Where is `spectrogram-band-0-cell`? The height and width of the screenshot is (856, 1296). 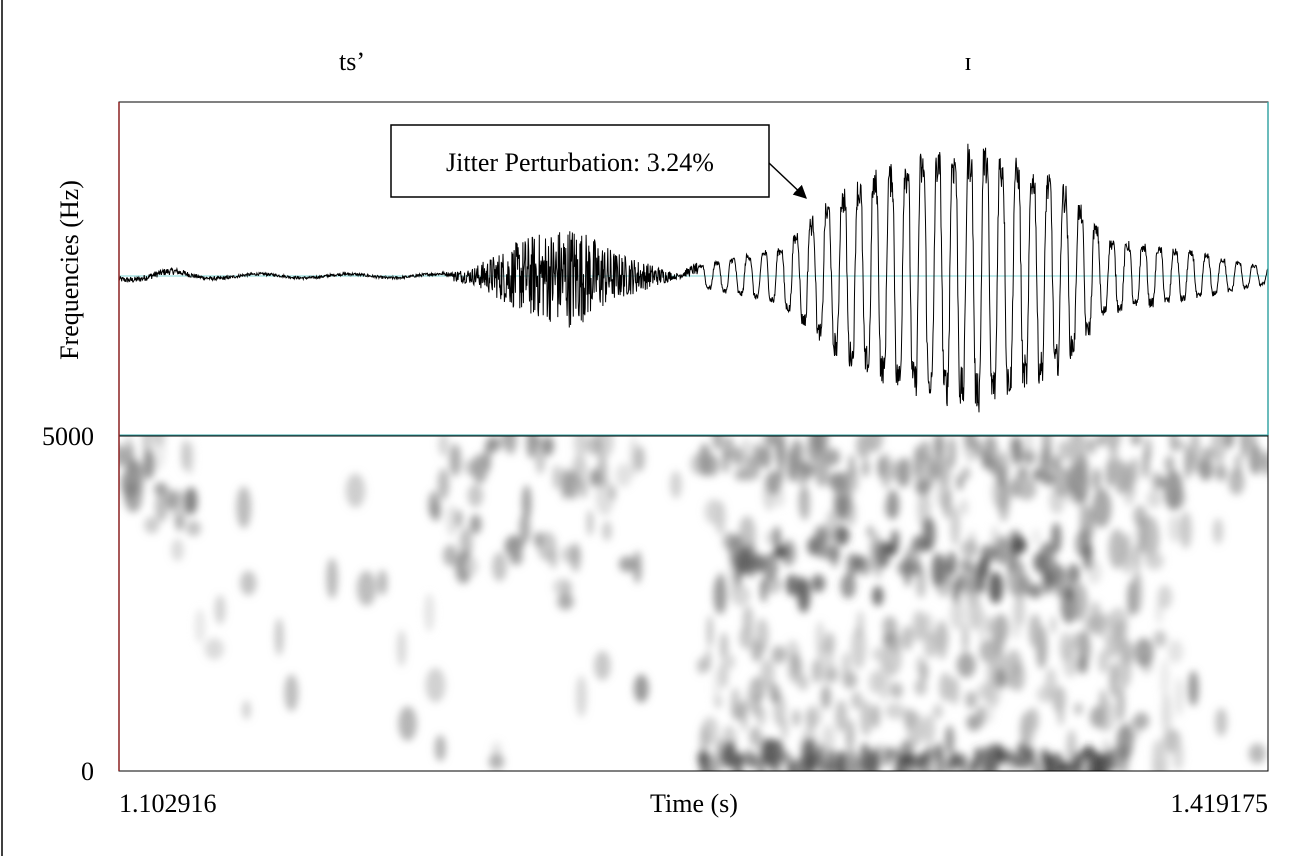
spectrogram-band-0-cell is located at coordinates (185, 455).